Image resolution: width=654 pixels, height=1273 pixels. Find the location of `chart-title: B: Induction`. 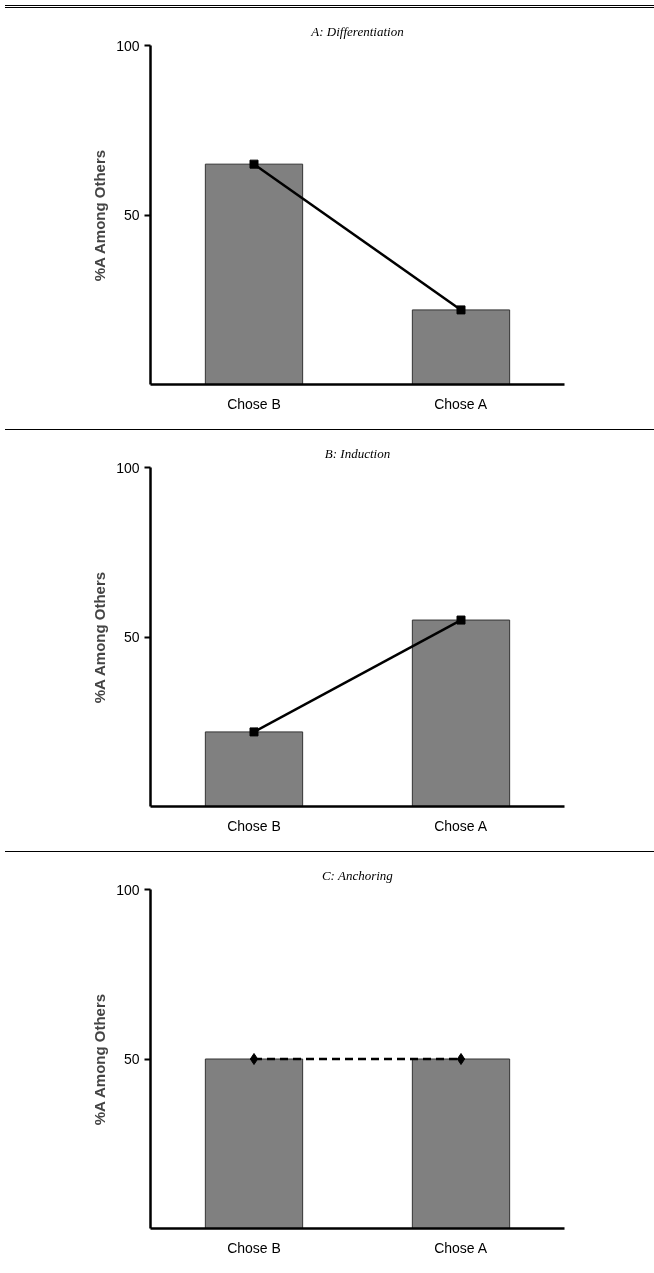

chart-title: B: Induction is located at coordinates (357, 453).